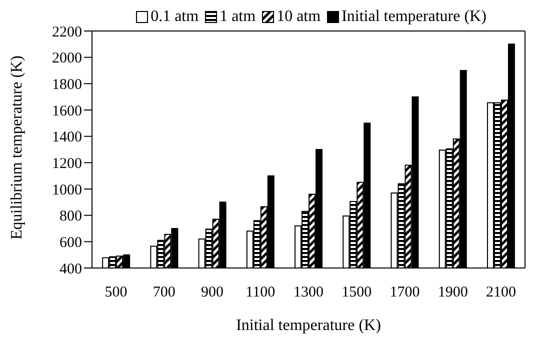 The width and height of the screenshot is (550, 349). Describe the element at coordinates (212, 292) in the screenshot. I see `x-tick-label: 900` at that location.